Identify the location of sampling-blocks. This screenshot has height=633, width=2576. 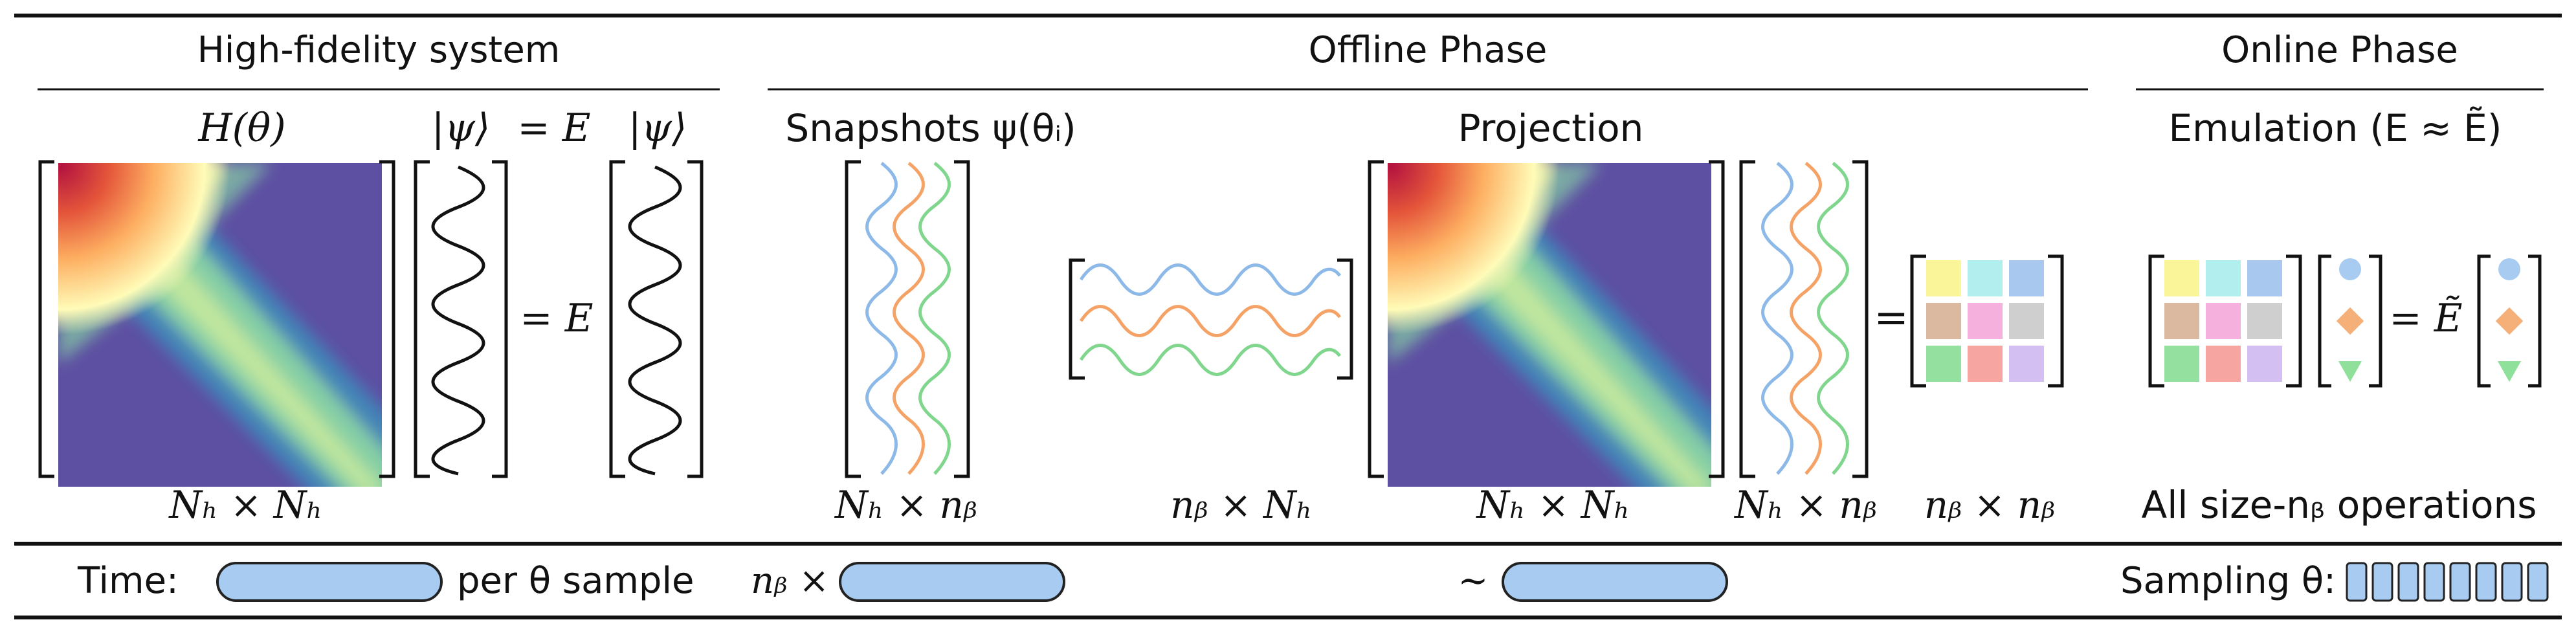
(2447, 582).